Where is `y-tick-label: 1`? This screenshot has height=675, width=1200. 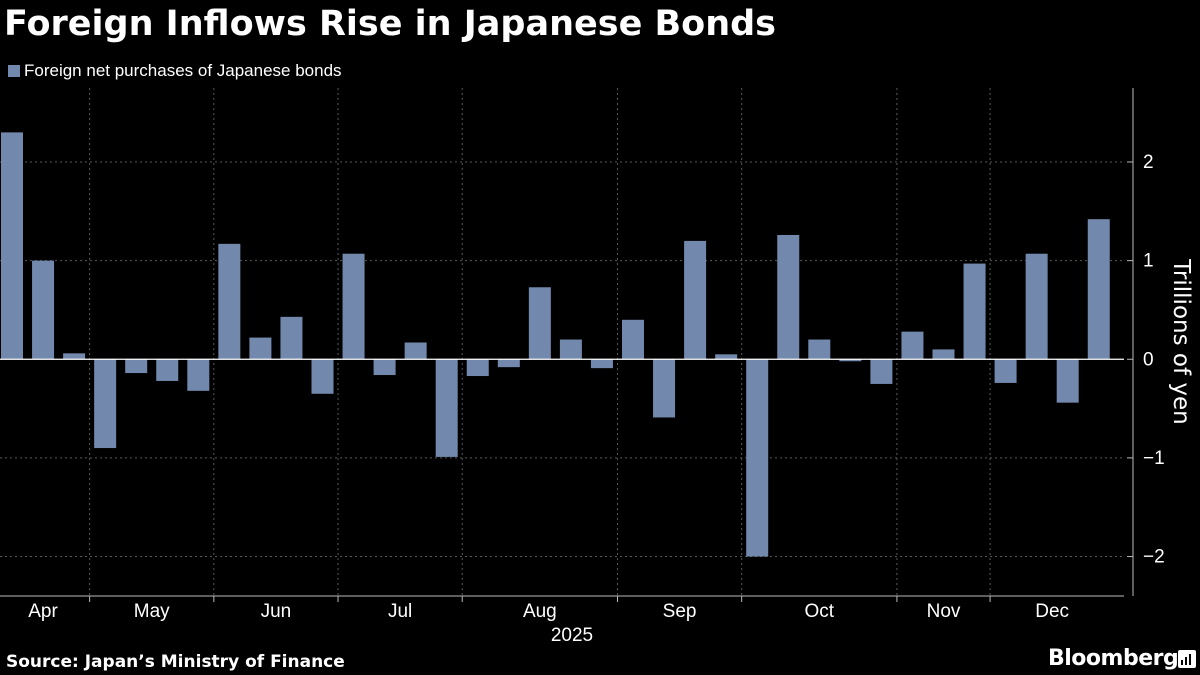 y-tick-label: 1 is located at coordinates (1148, 261).